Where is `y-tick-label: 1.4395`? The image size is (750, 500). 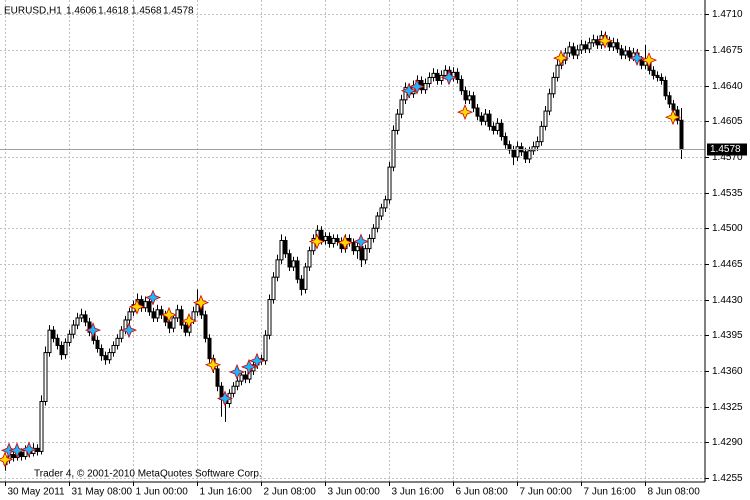
y-tick-label: 1.4395 is located at coordinates (727, 335).